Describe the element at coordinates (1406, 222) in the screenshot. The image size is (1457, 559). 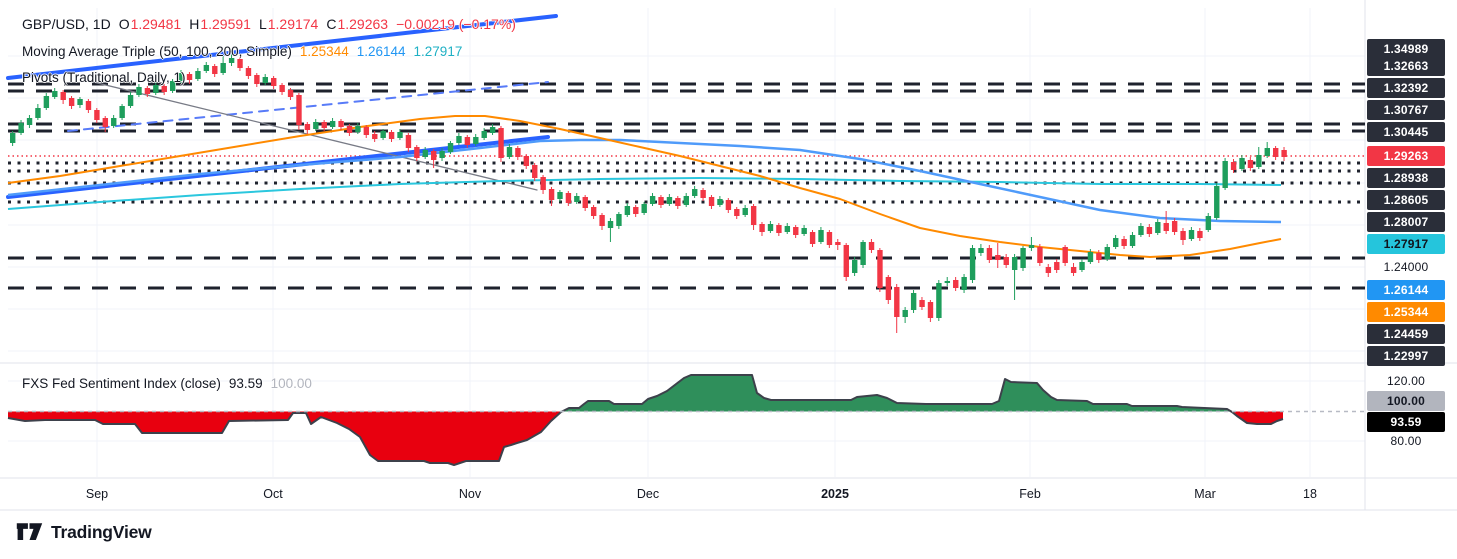
I see `price-axis-badge: 1.28007` at that location.